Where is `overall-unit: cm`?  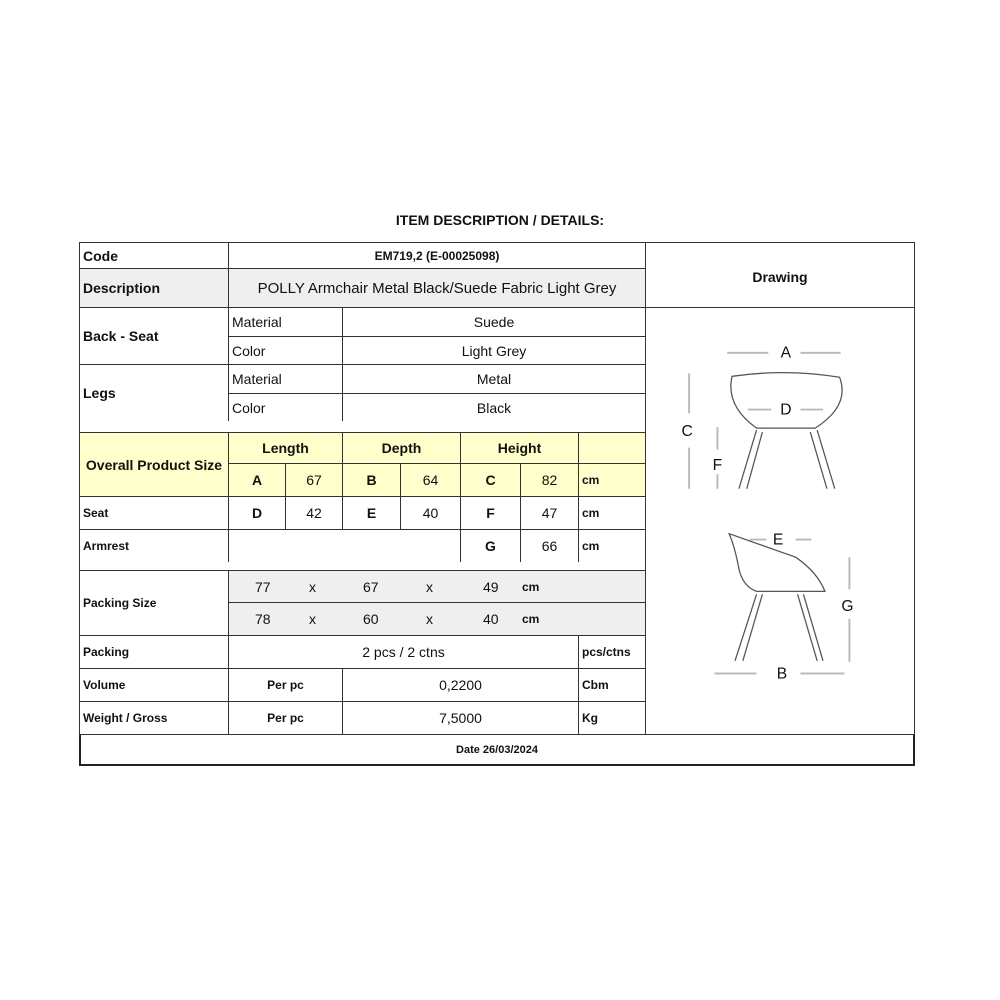
overall-unit: cm is located at coordinates (612, 480).